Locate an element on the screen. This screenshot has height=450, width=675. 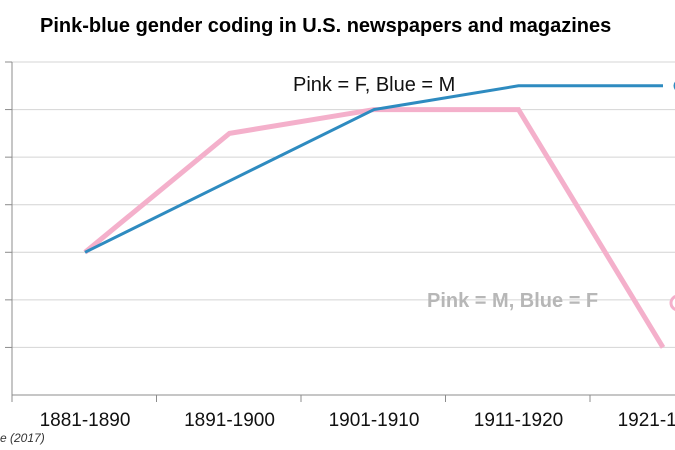
x-tick-label: 1911-1920 is located at coordinates (518, 420).